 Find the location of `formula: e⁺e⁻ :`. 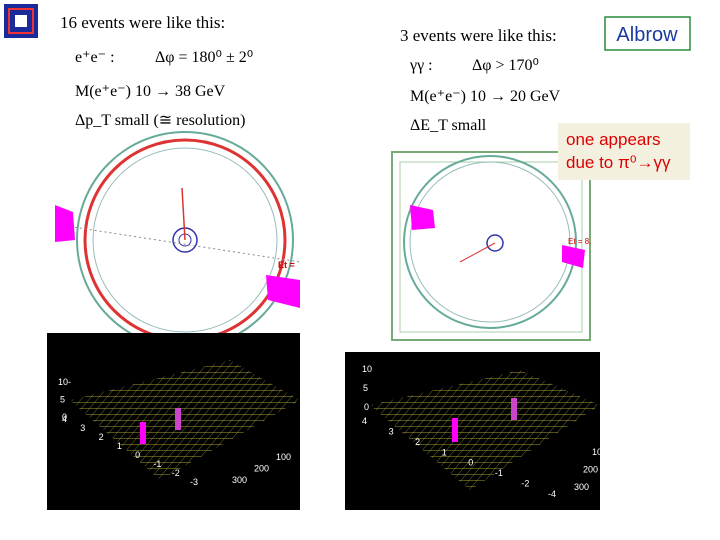

formula: e⁺e⁻ : is located at coordinates (95, 57).